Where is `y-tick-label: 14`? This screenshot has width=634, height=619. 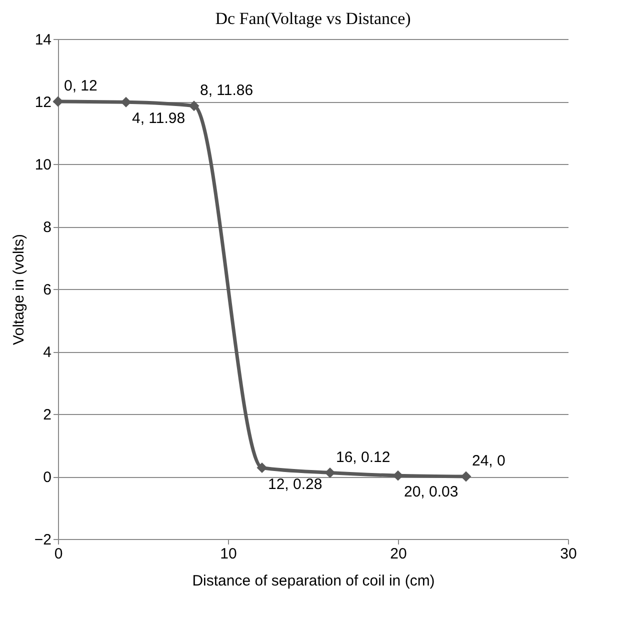 y-tick-label: 14 is located at coordinates (43, 40).